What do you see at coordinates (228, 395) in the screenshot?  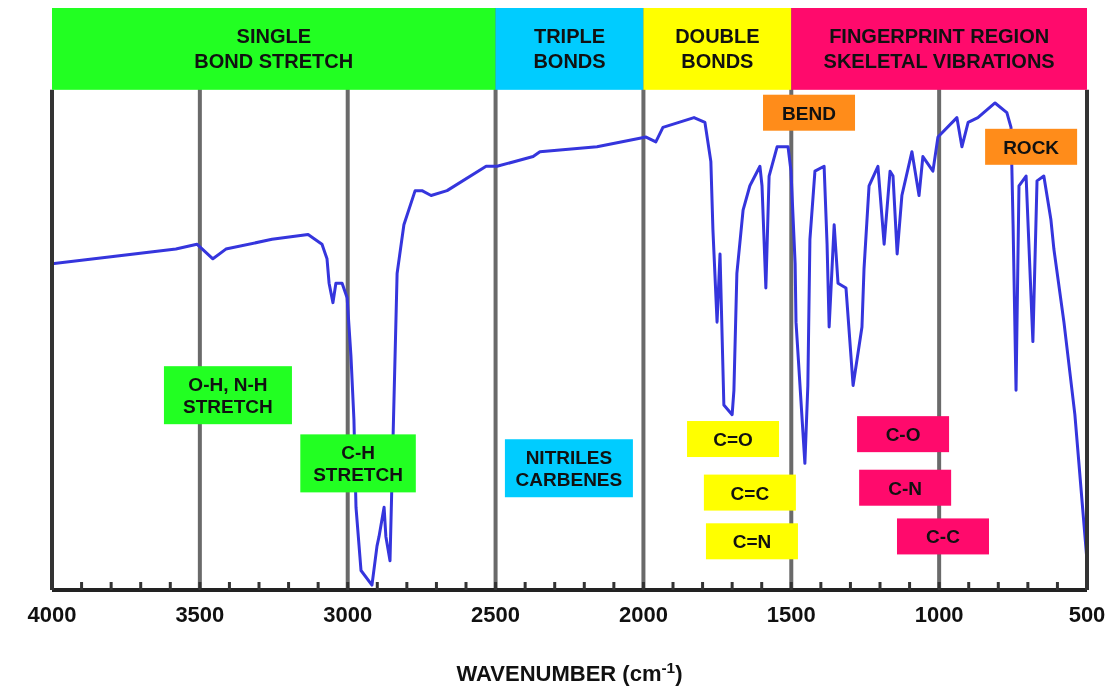 I see `annotation: O-H, N-H STRETCH` at bounding box center [228, 395].